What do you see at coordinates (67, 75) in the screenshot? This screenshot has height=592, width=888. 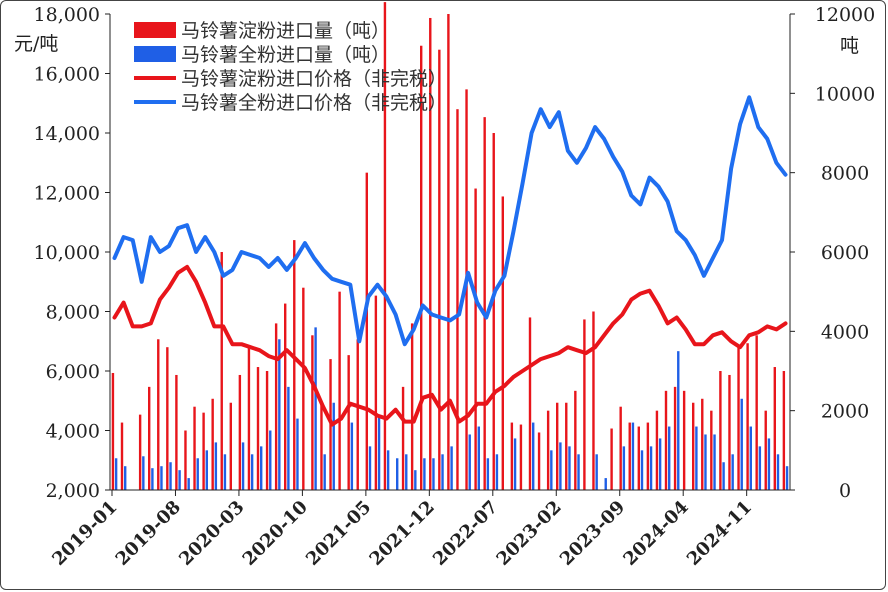 I see `left-tick-label: 16,000` at bounding box center [67, 75].